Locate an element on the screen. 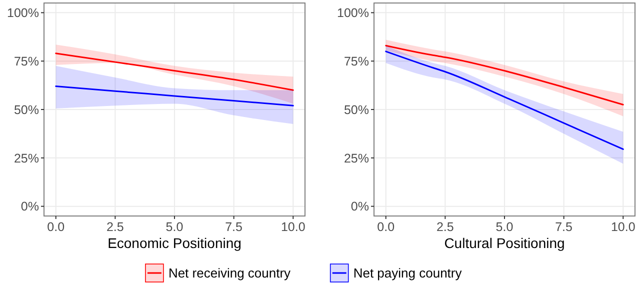  x-axis-title: Economic Positioning is located at coordinates (175, 243).